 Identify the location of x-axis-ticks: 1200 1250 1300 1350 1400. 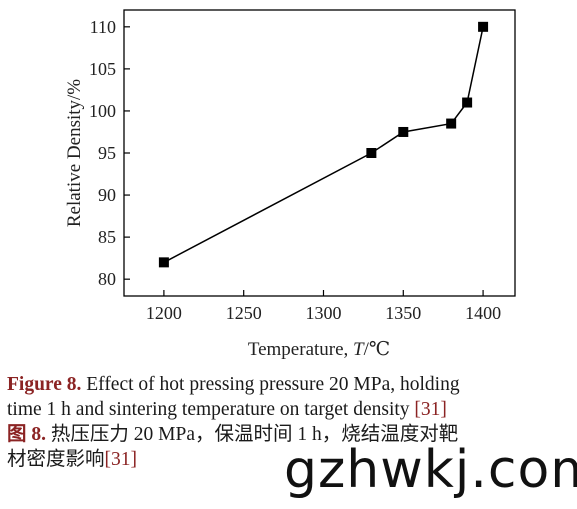
(323, 306).